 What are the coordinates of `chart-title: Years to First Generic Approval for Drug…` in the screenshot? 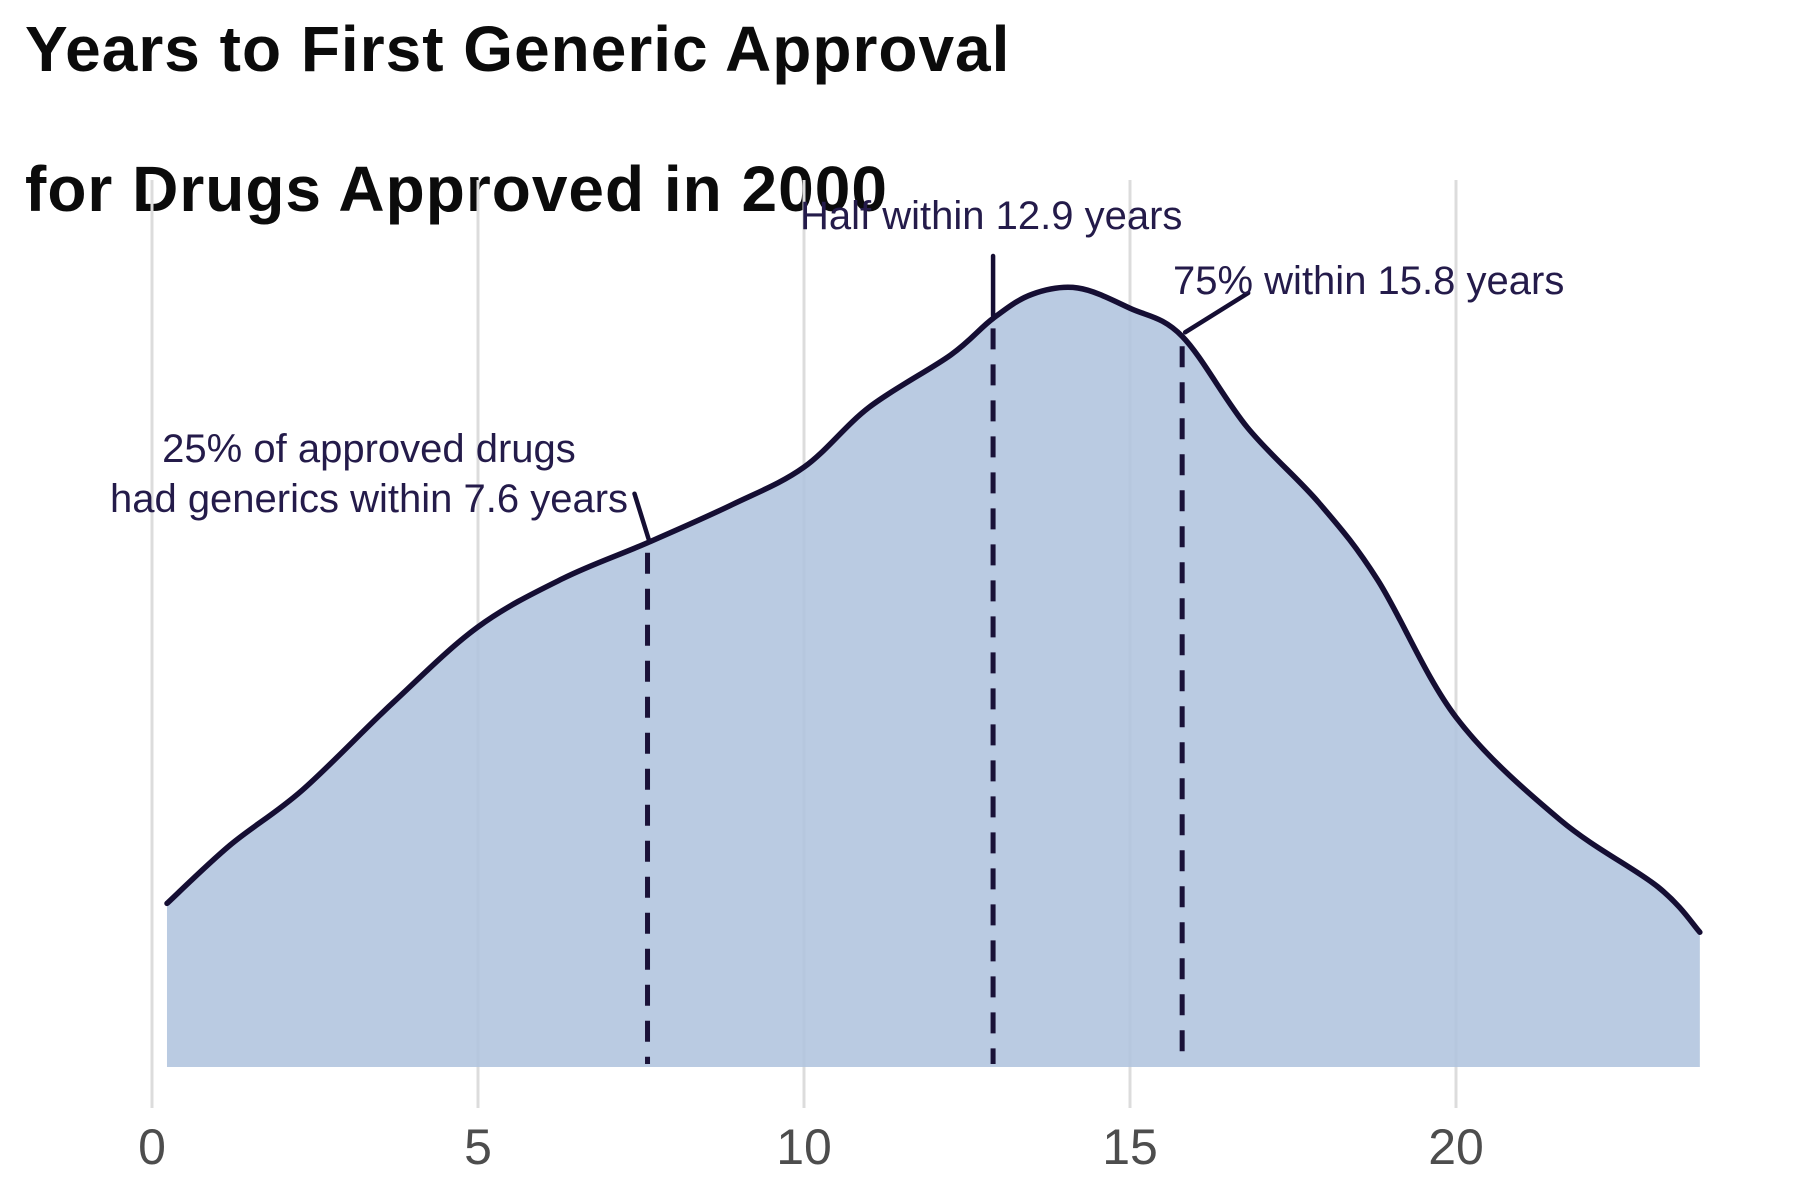 It's located at (517, 119).